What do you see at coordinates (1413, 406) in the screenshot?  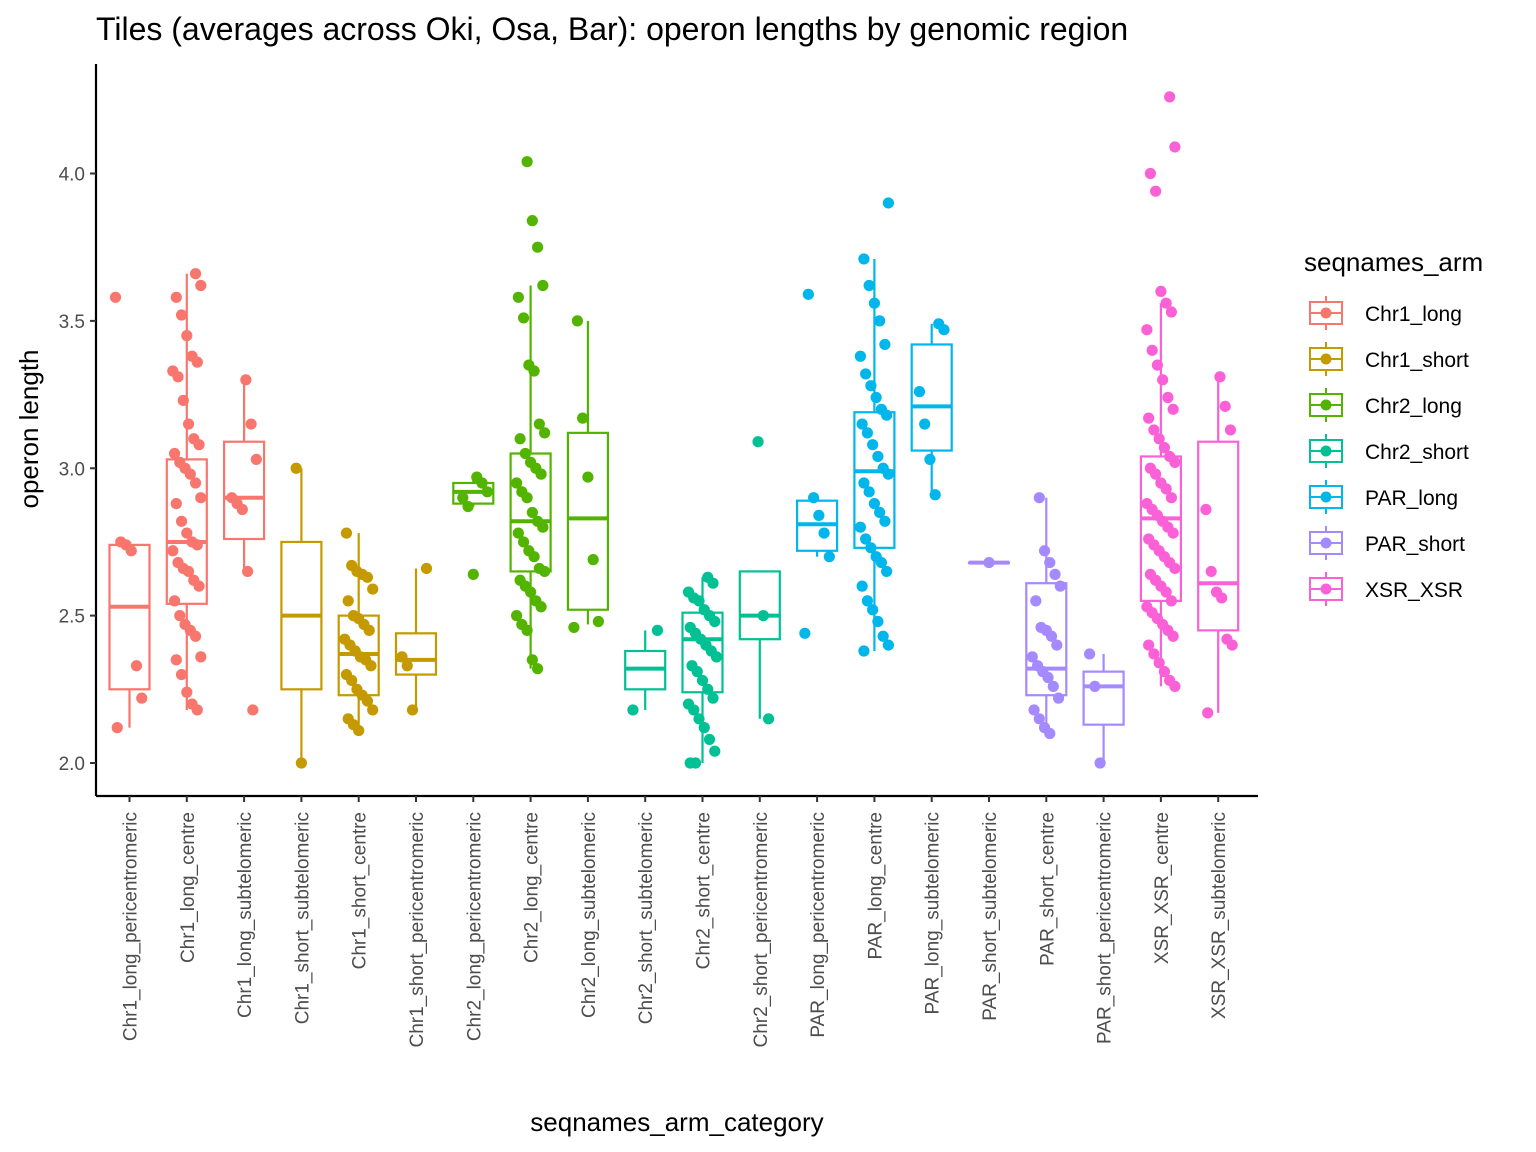 I see `legend-label: Chr2_long` at bounding box center [1413, 406].